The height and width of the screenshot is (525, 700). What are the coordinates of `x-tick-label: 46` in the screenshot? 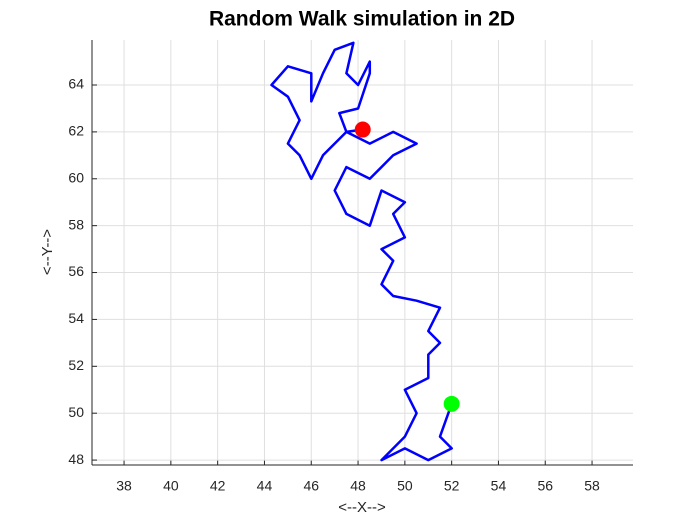 It's located at (311, 486).